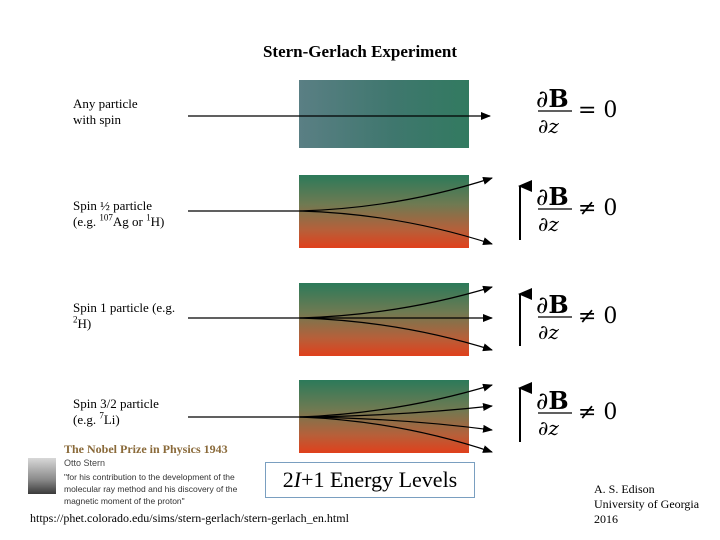 This screenshot has height=540, width=720. What do you see at coordinates (129, 221) in the screenshot?
I see `label-text: Ag or` at bounding box center [129, 221].